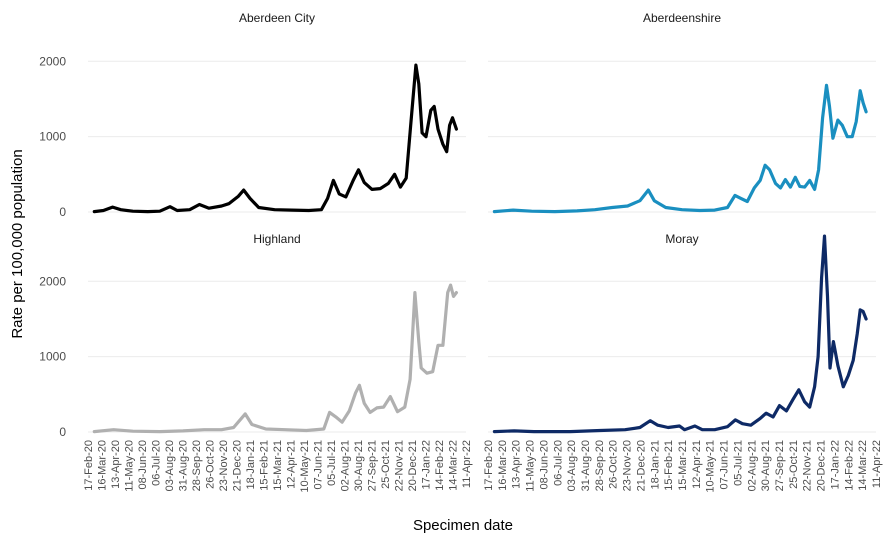 This screenshot has width=886, height=542. I want to click on x-axis-title: Specimen date, so click(463, 525).